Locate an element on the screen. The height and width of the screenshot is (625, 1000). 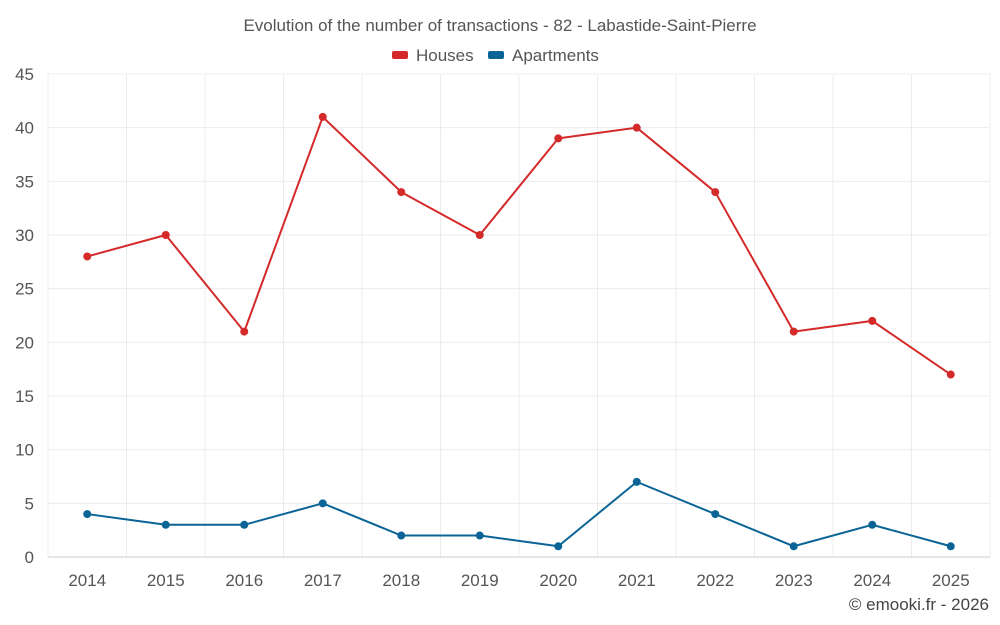
x-tick-label: 2023 is located at coordinates (794, 580).